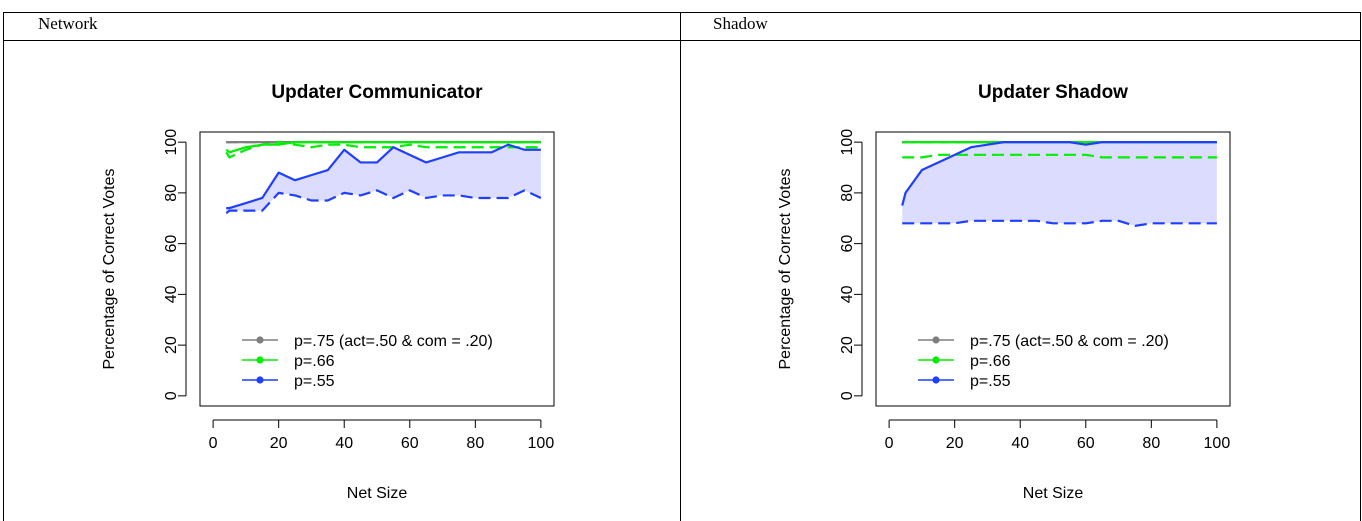 The image size is (1362, 521). What do you see at coordinates (3, 266) in the screenshot?
I see `table-left-border` at bounding box center [3, 266].